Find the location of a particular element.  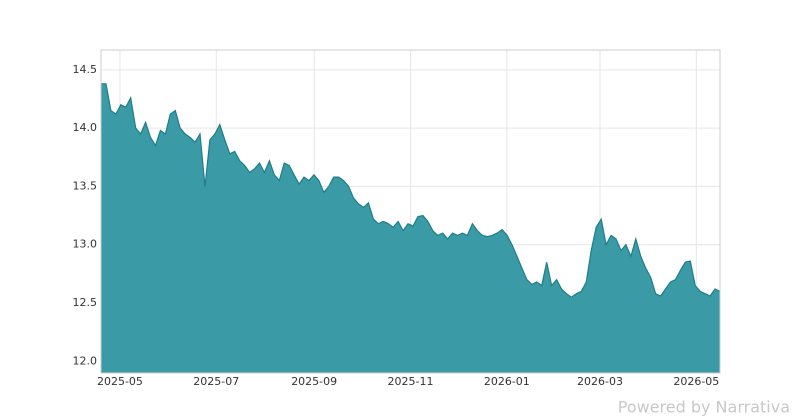

x-tick-label: 2025-09 is located at coordinates (314, 381).